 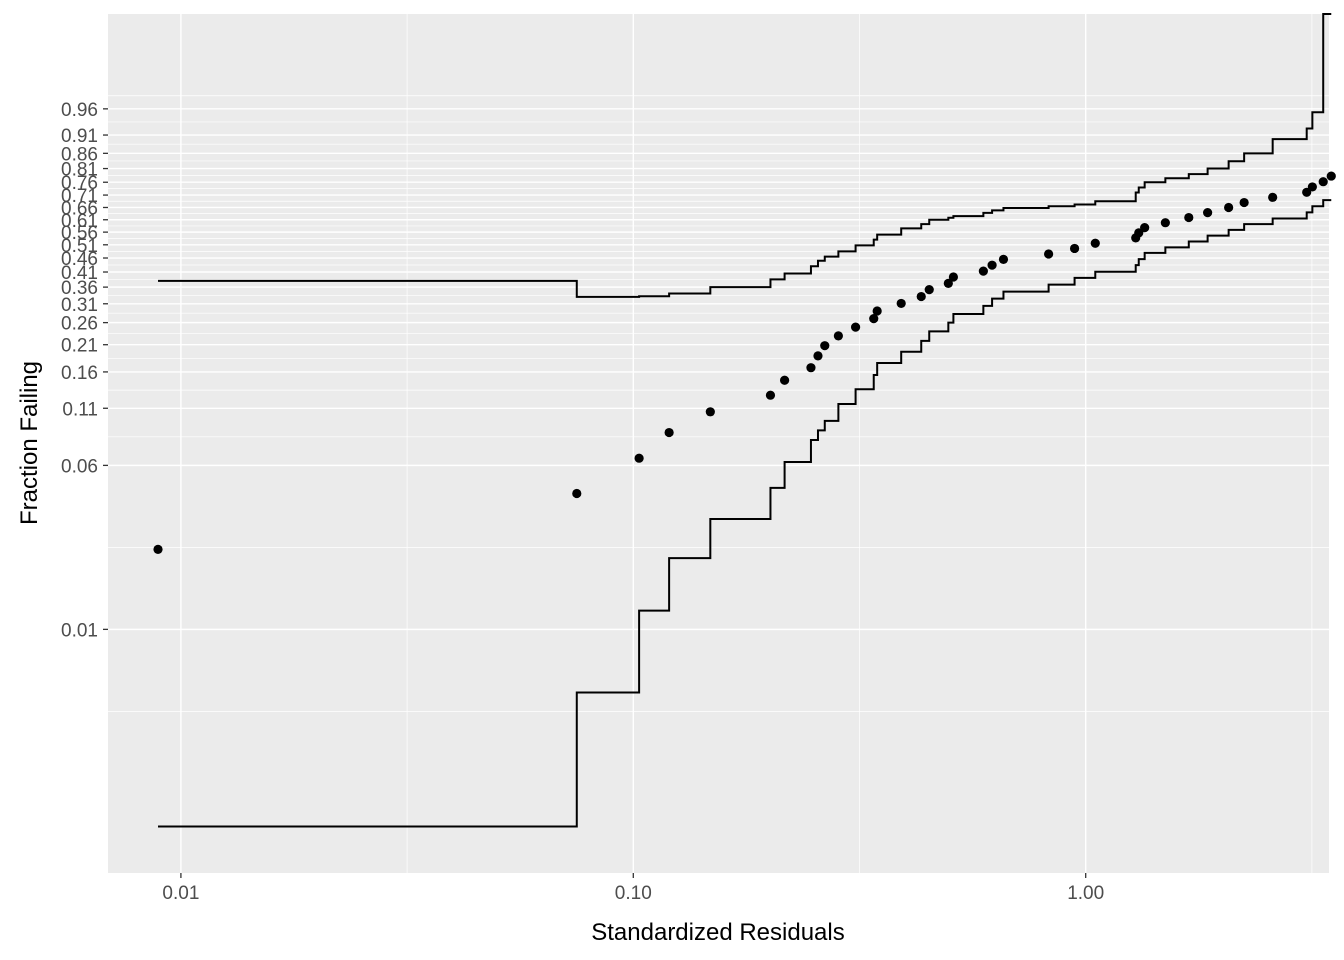 I want to click on y-tick-label: 0.51, so click(x=79, y=246).